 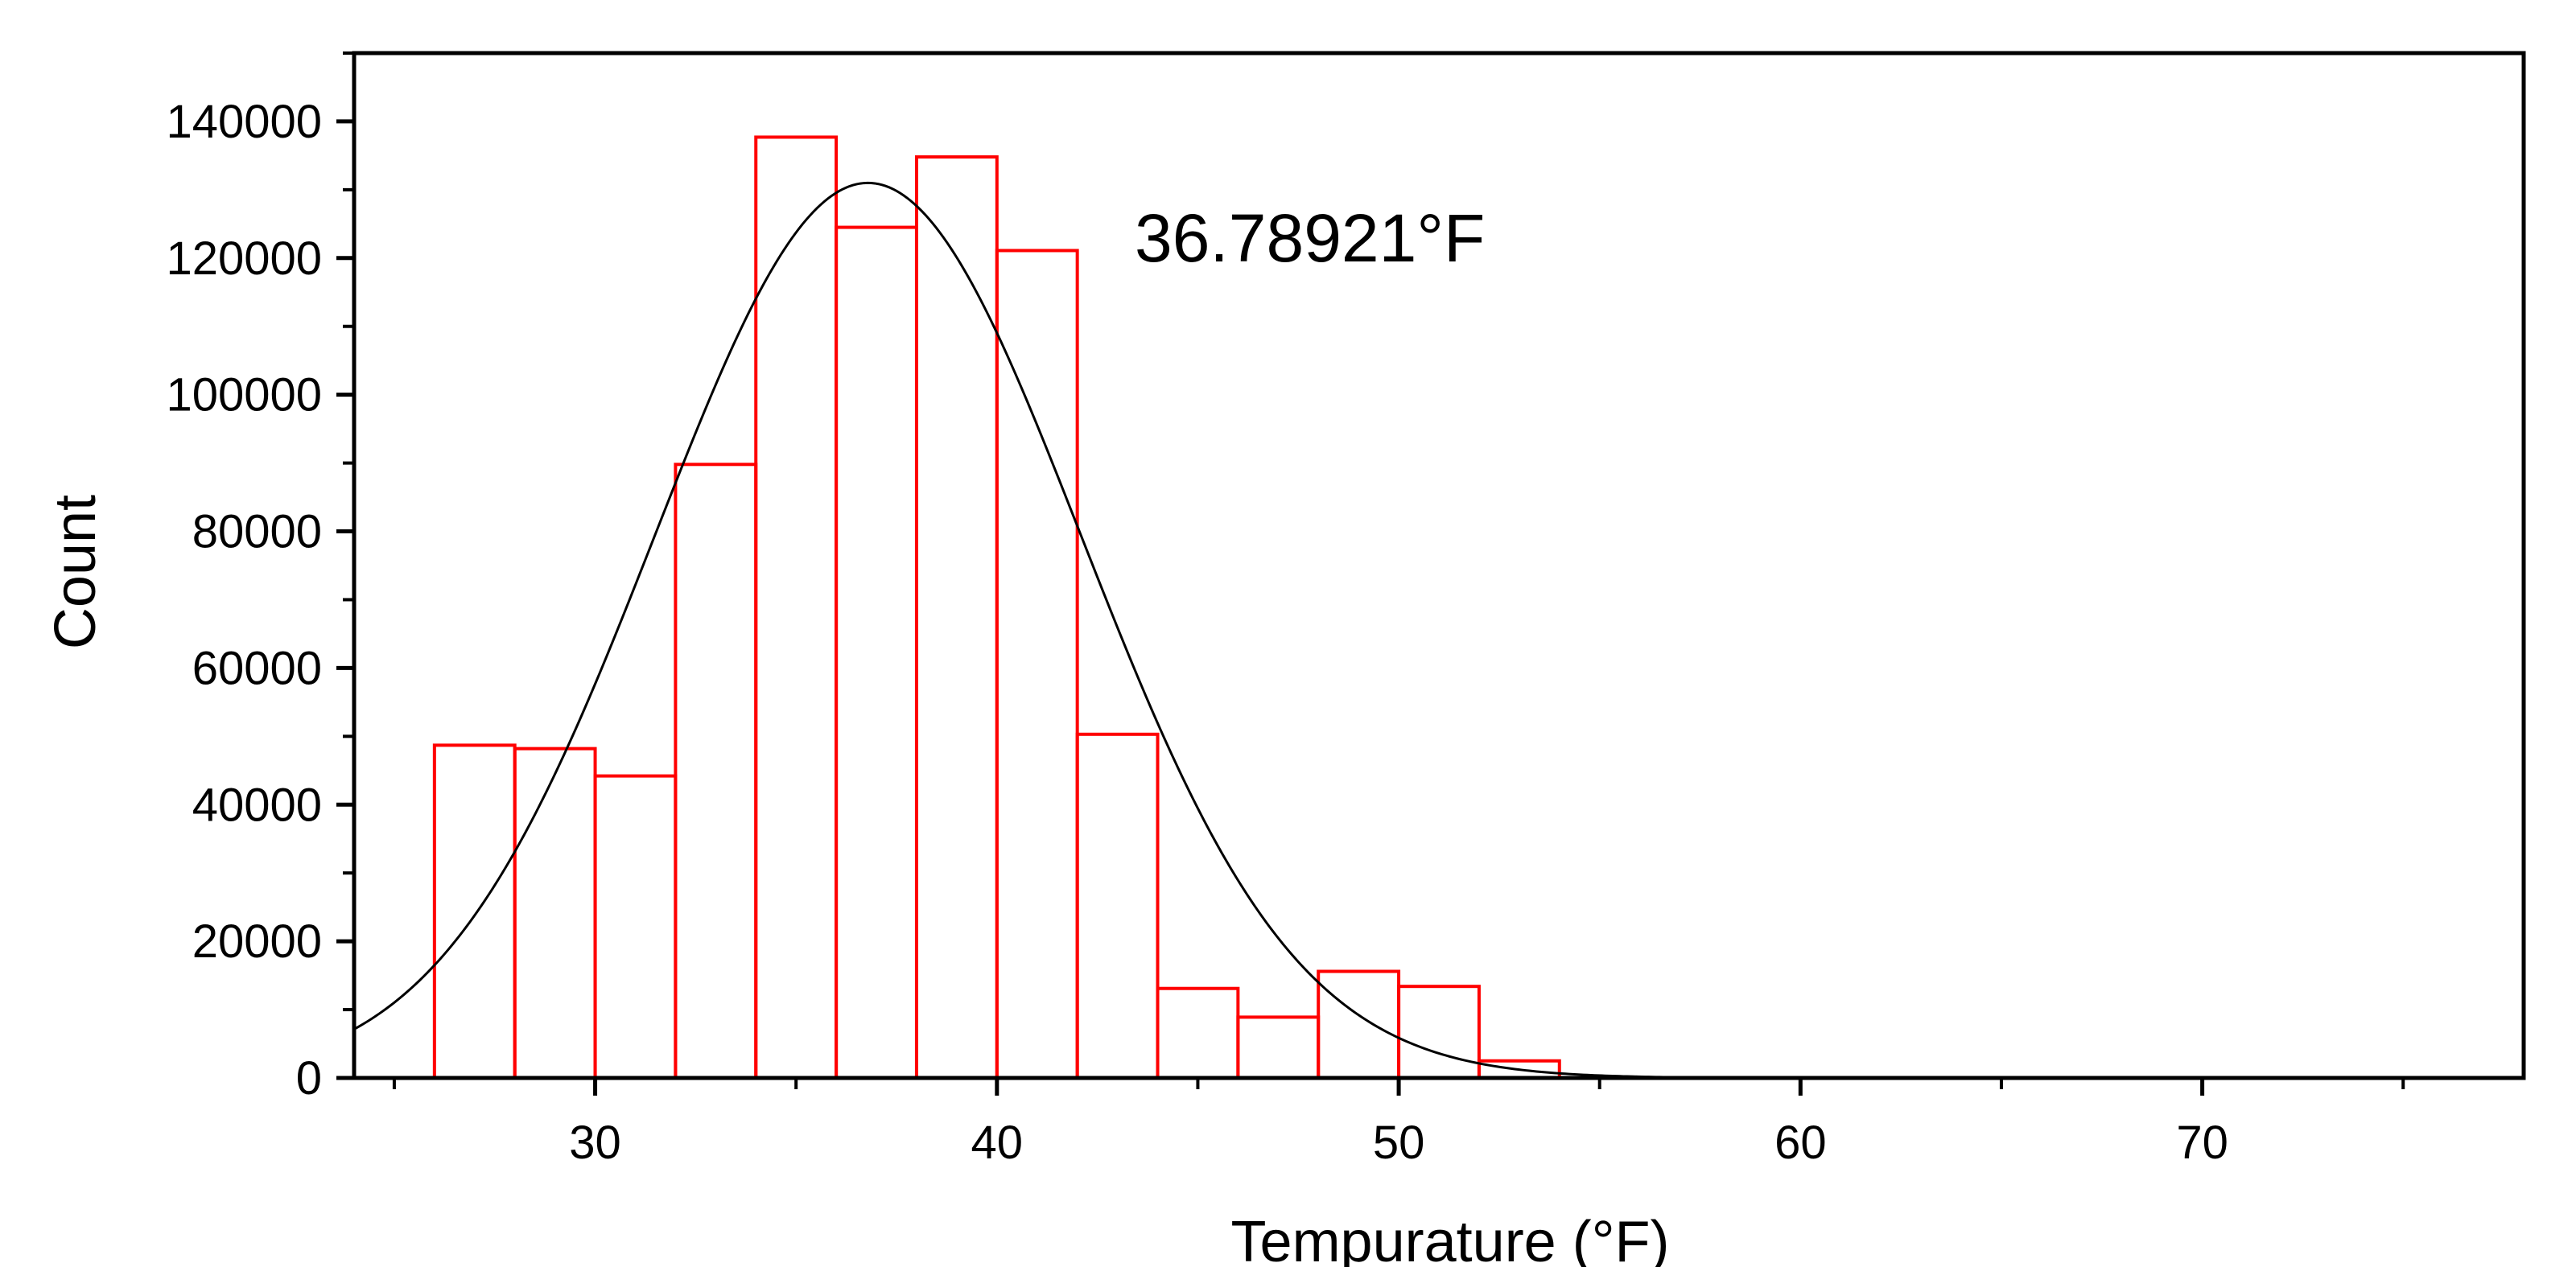 I want to click on x-tick-label: 70, so click(x=2202, y=1143).